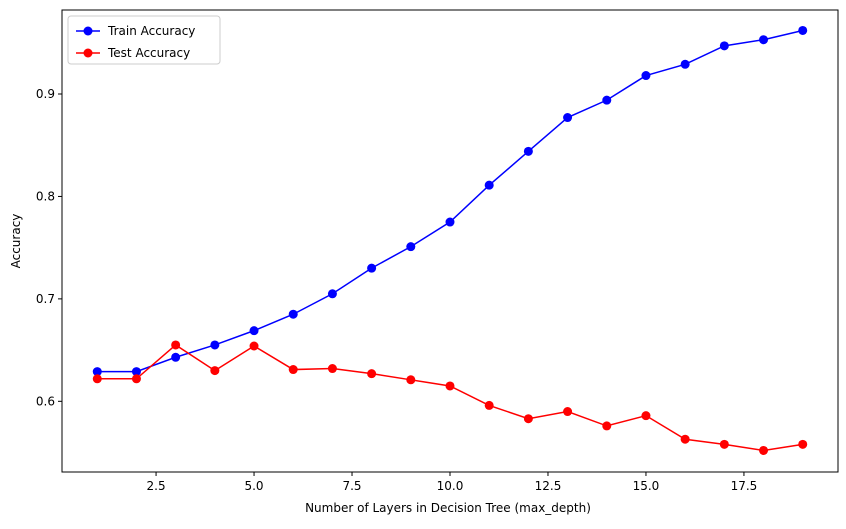 Image resolution: width=846 pixels, height=529 pixels. I want to click on x-tick-label: 2.5, so click(156, 486).